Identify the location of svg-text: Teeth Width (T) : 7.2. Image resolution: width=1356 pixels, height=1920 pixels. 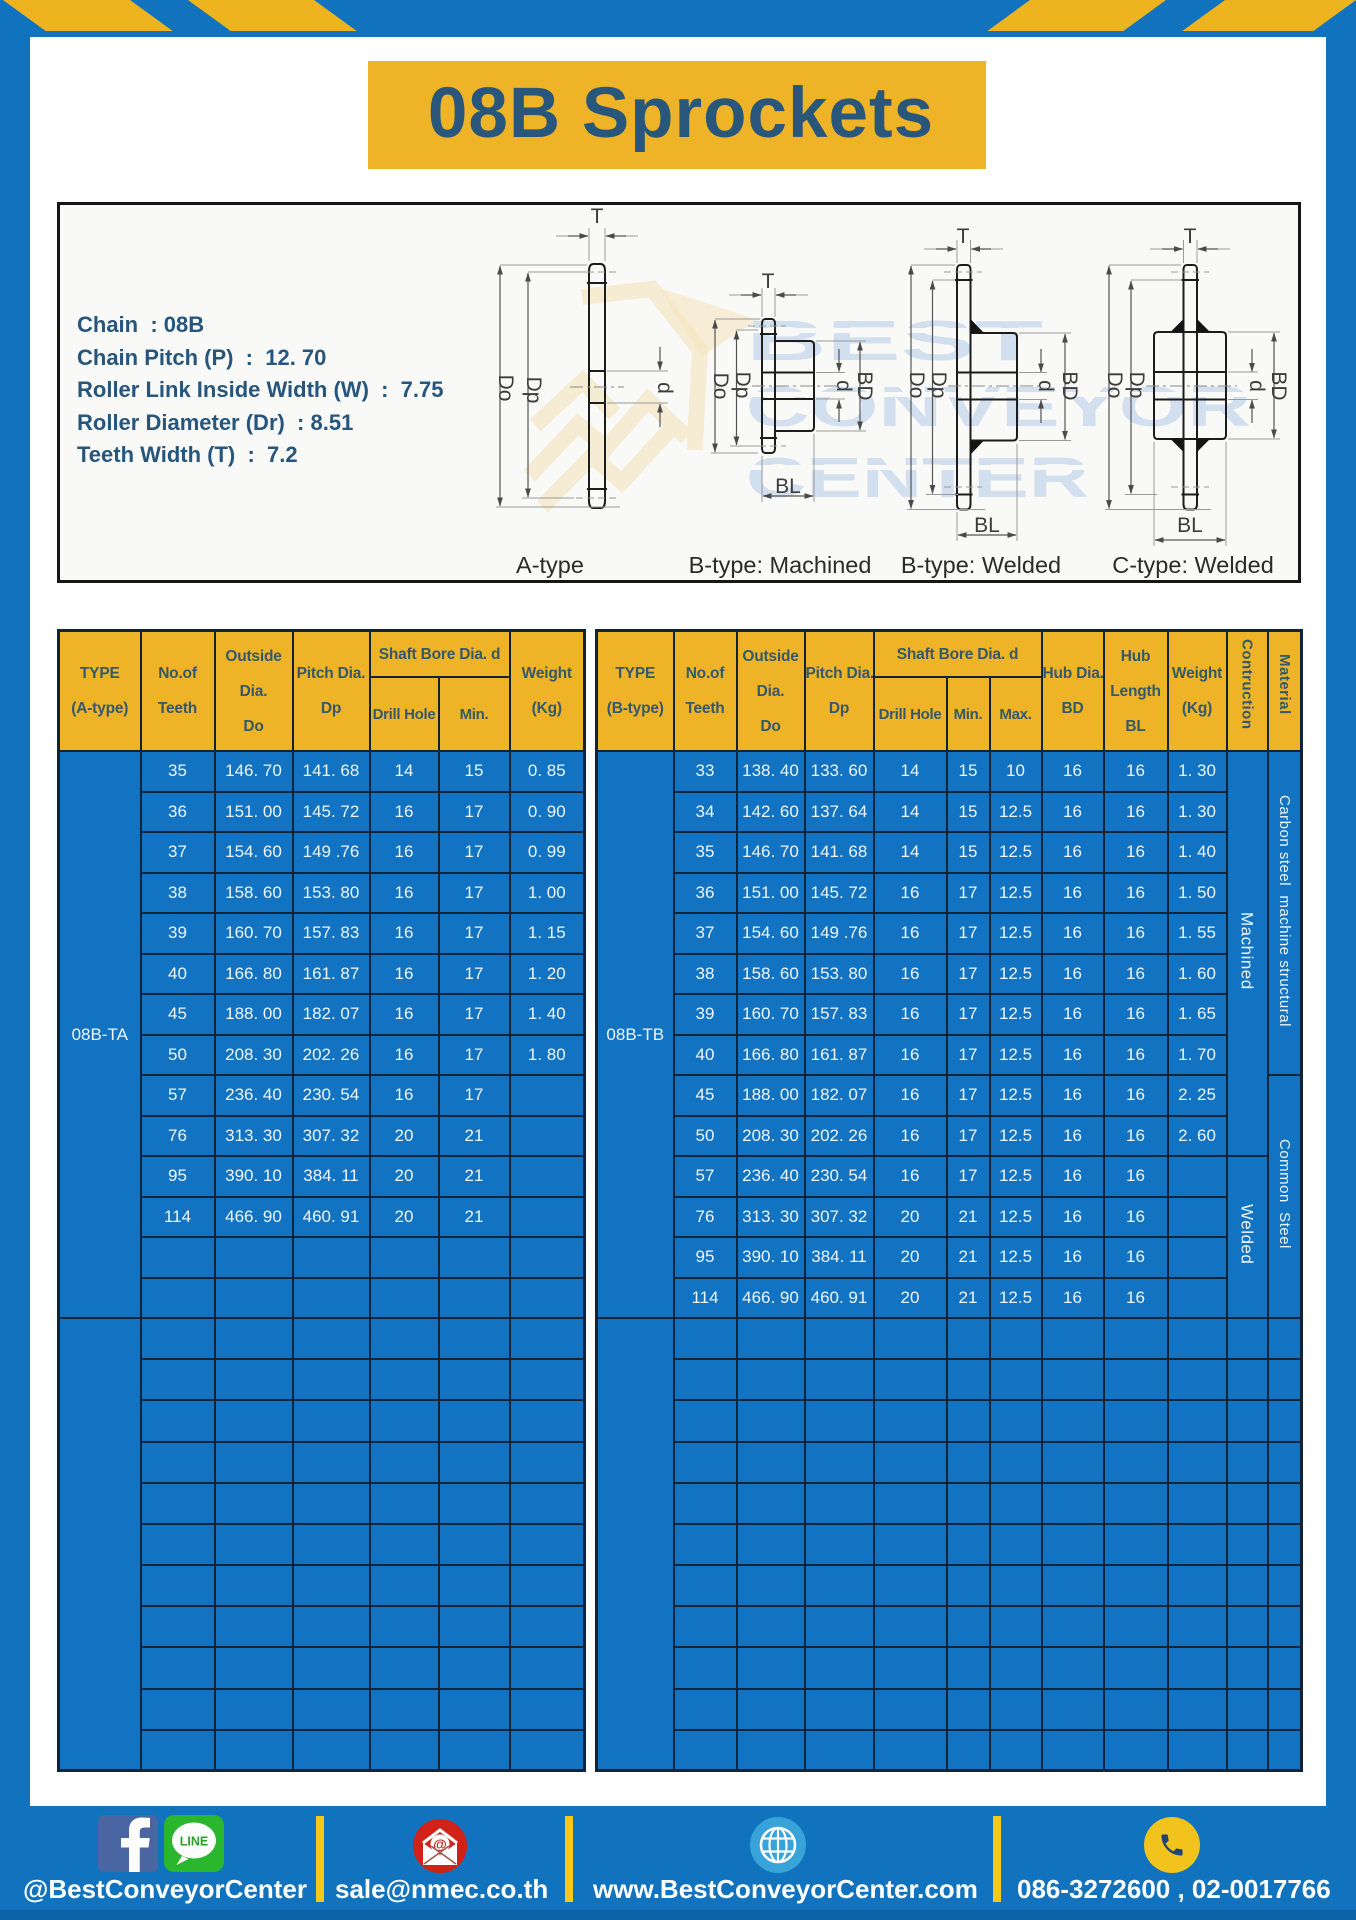
(187, 454).